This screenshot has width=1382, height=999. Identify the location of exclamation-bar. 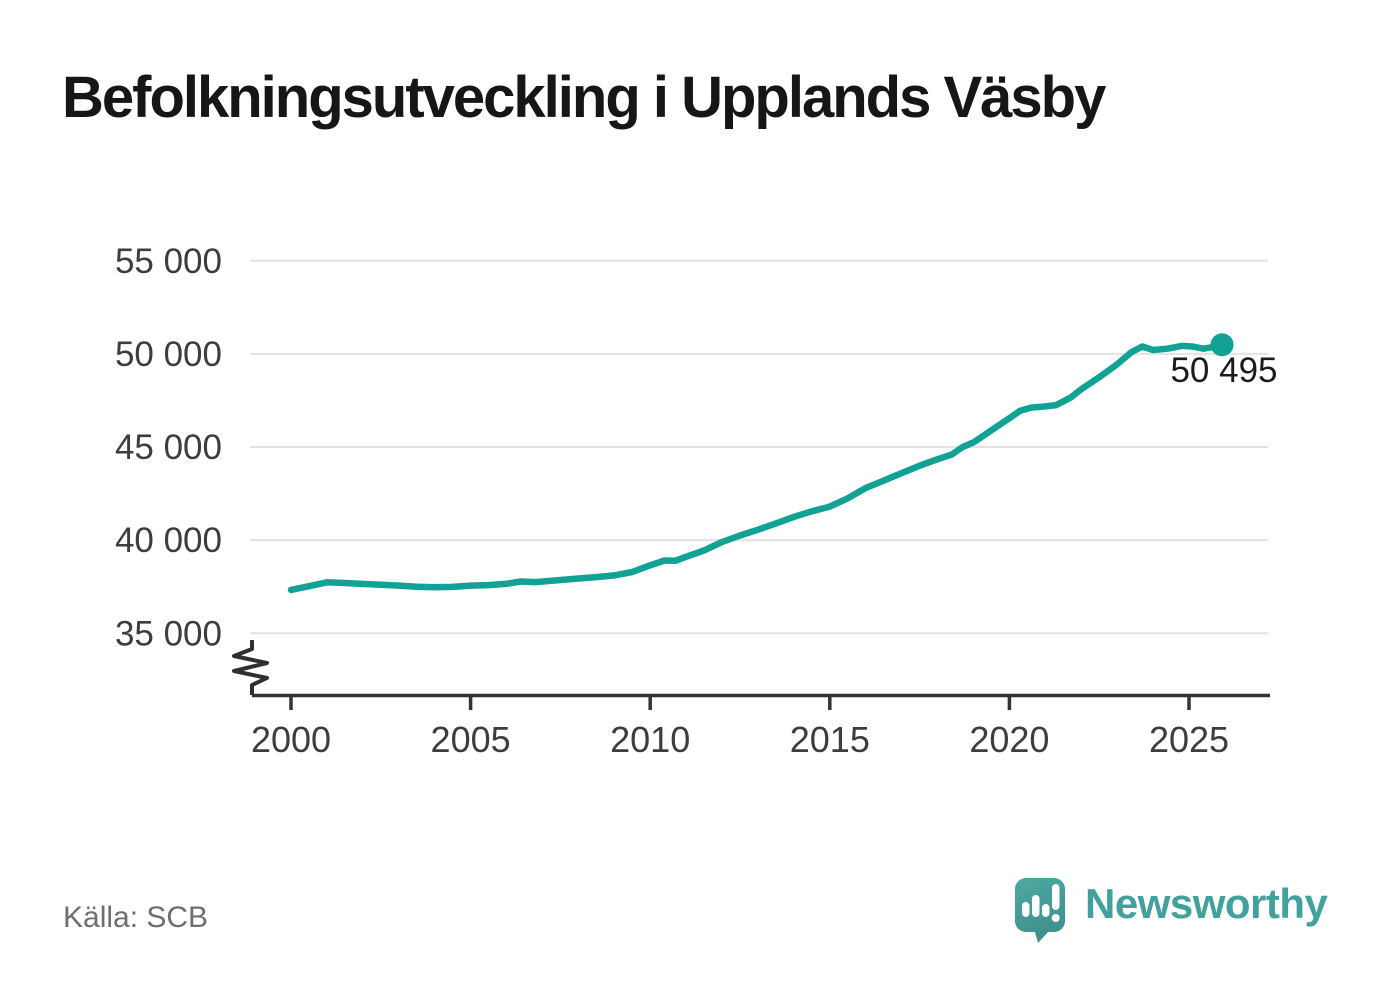
(1056, 897).